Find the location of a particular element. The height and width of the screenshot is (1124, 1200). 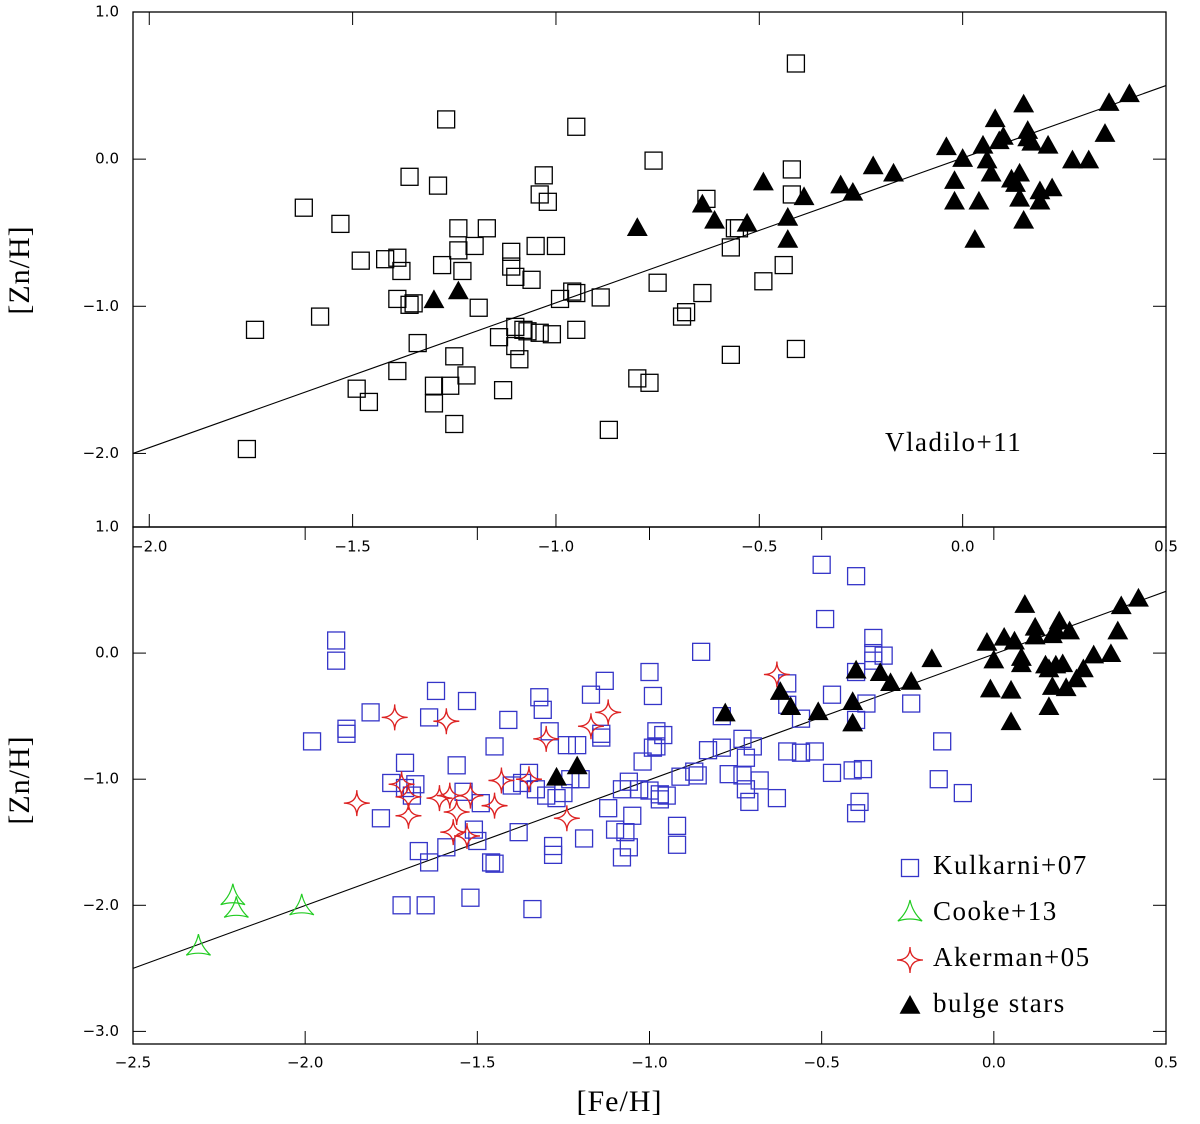

cooke-marker is located at coordinates (302, 904).